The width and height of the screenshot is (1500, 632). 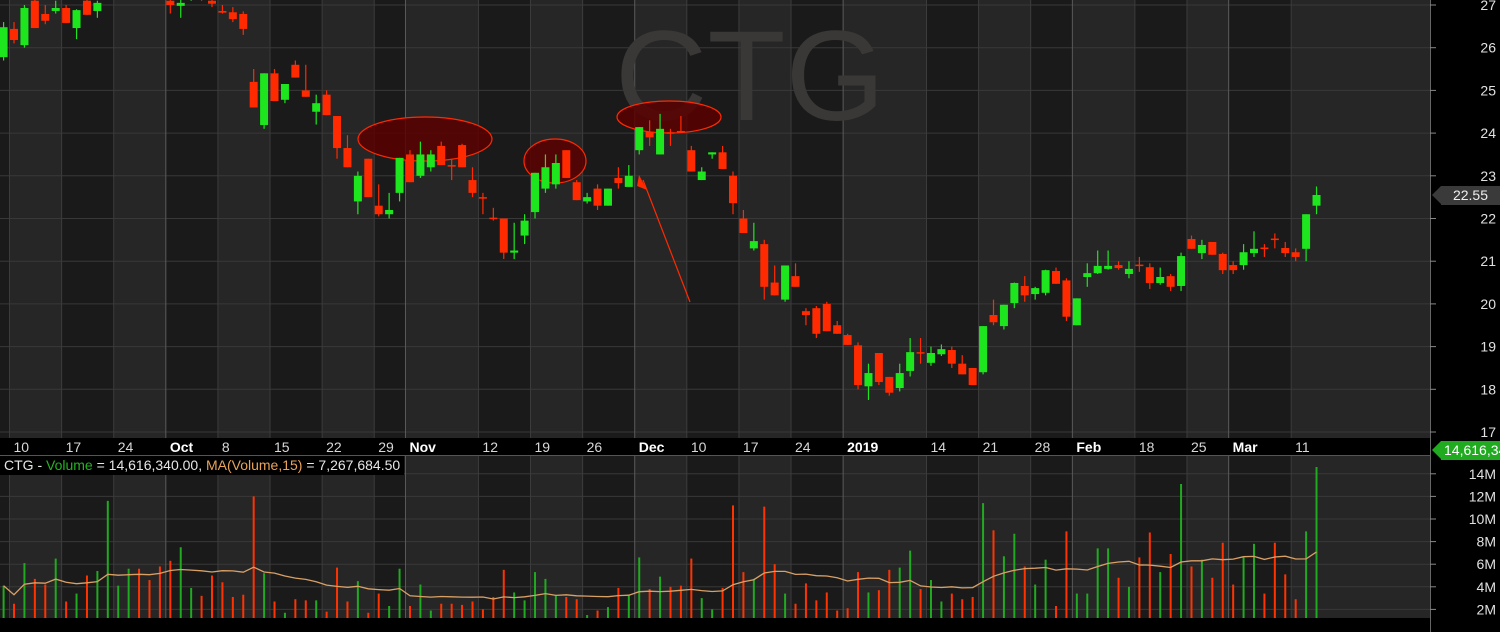 I want to click on annotation-arrow, so click(x=664, y=239).